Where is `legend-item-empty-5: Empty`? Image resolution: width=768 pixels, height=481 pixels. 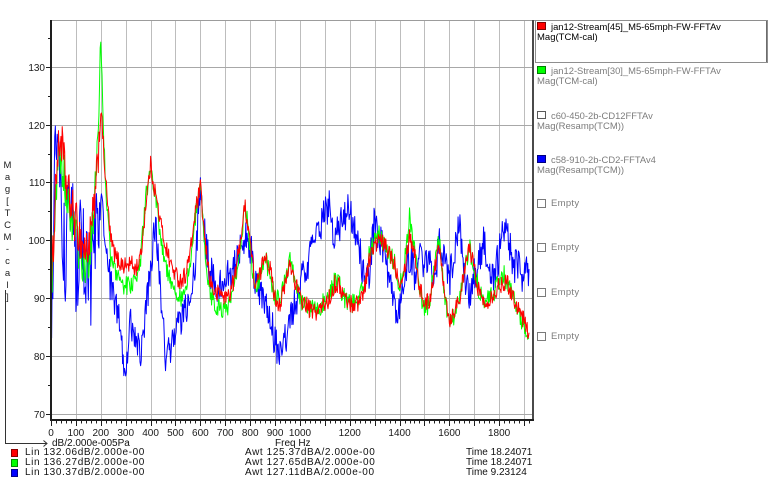
legend-item-empty-5: Empty is located at coordinates (651, 218).